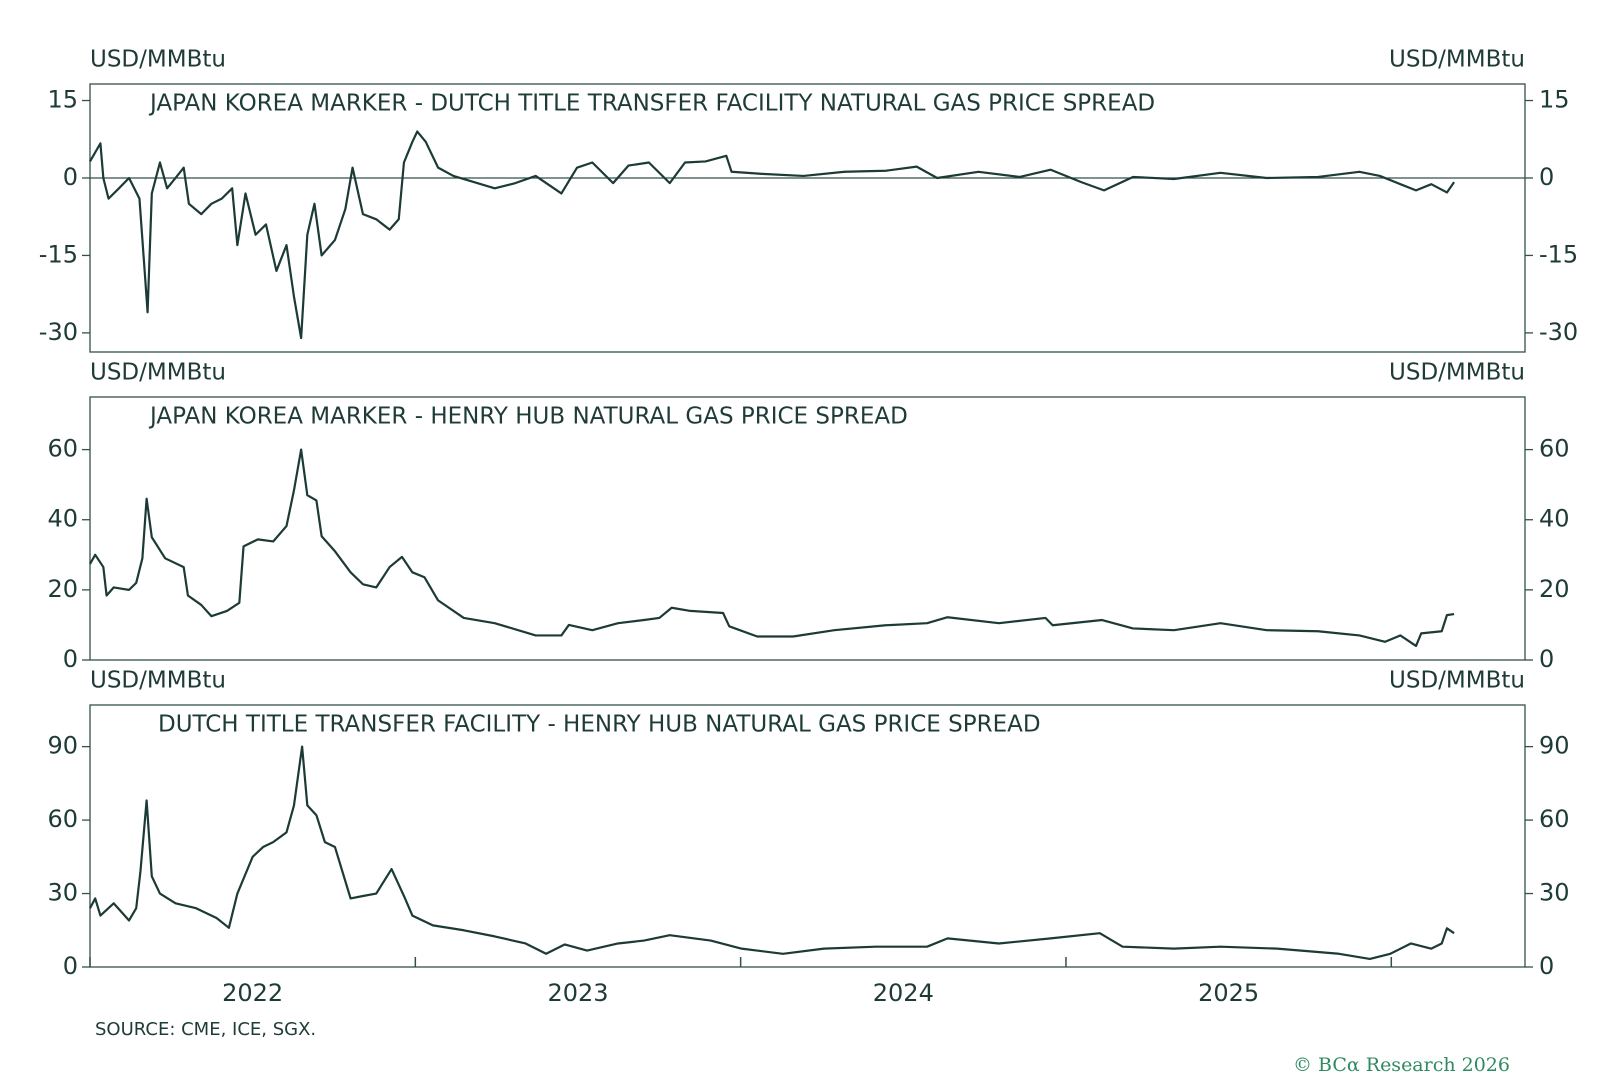 This screenshot has width=1600, height=1080. What do you see at coordinates (205, 1029) in the screenshot?
I see `source-note: SOURCE: CME, ICE, SGX.` at bounding box center [205, 1029].